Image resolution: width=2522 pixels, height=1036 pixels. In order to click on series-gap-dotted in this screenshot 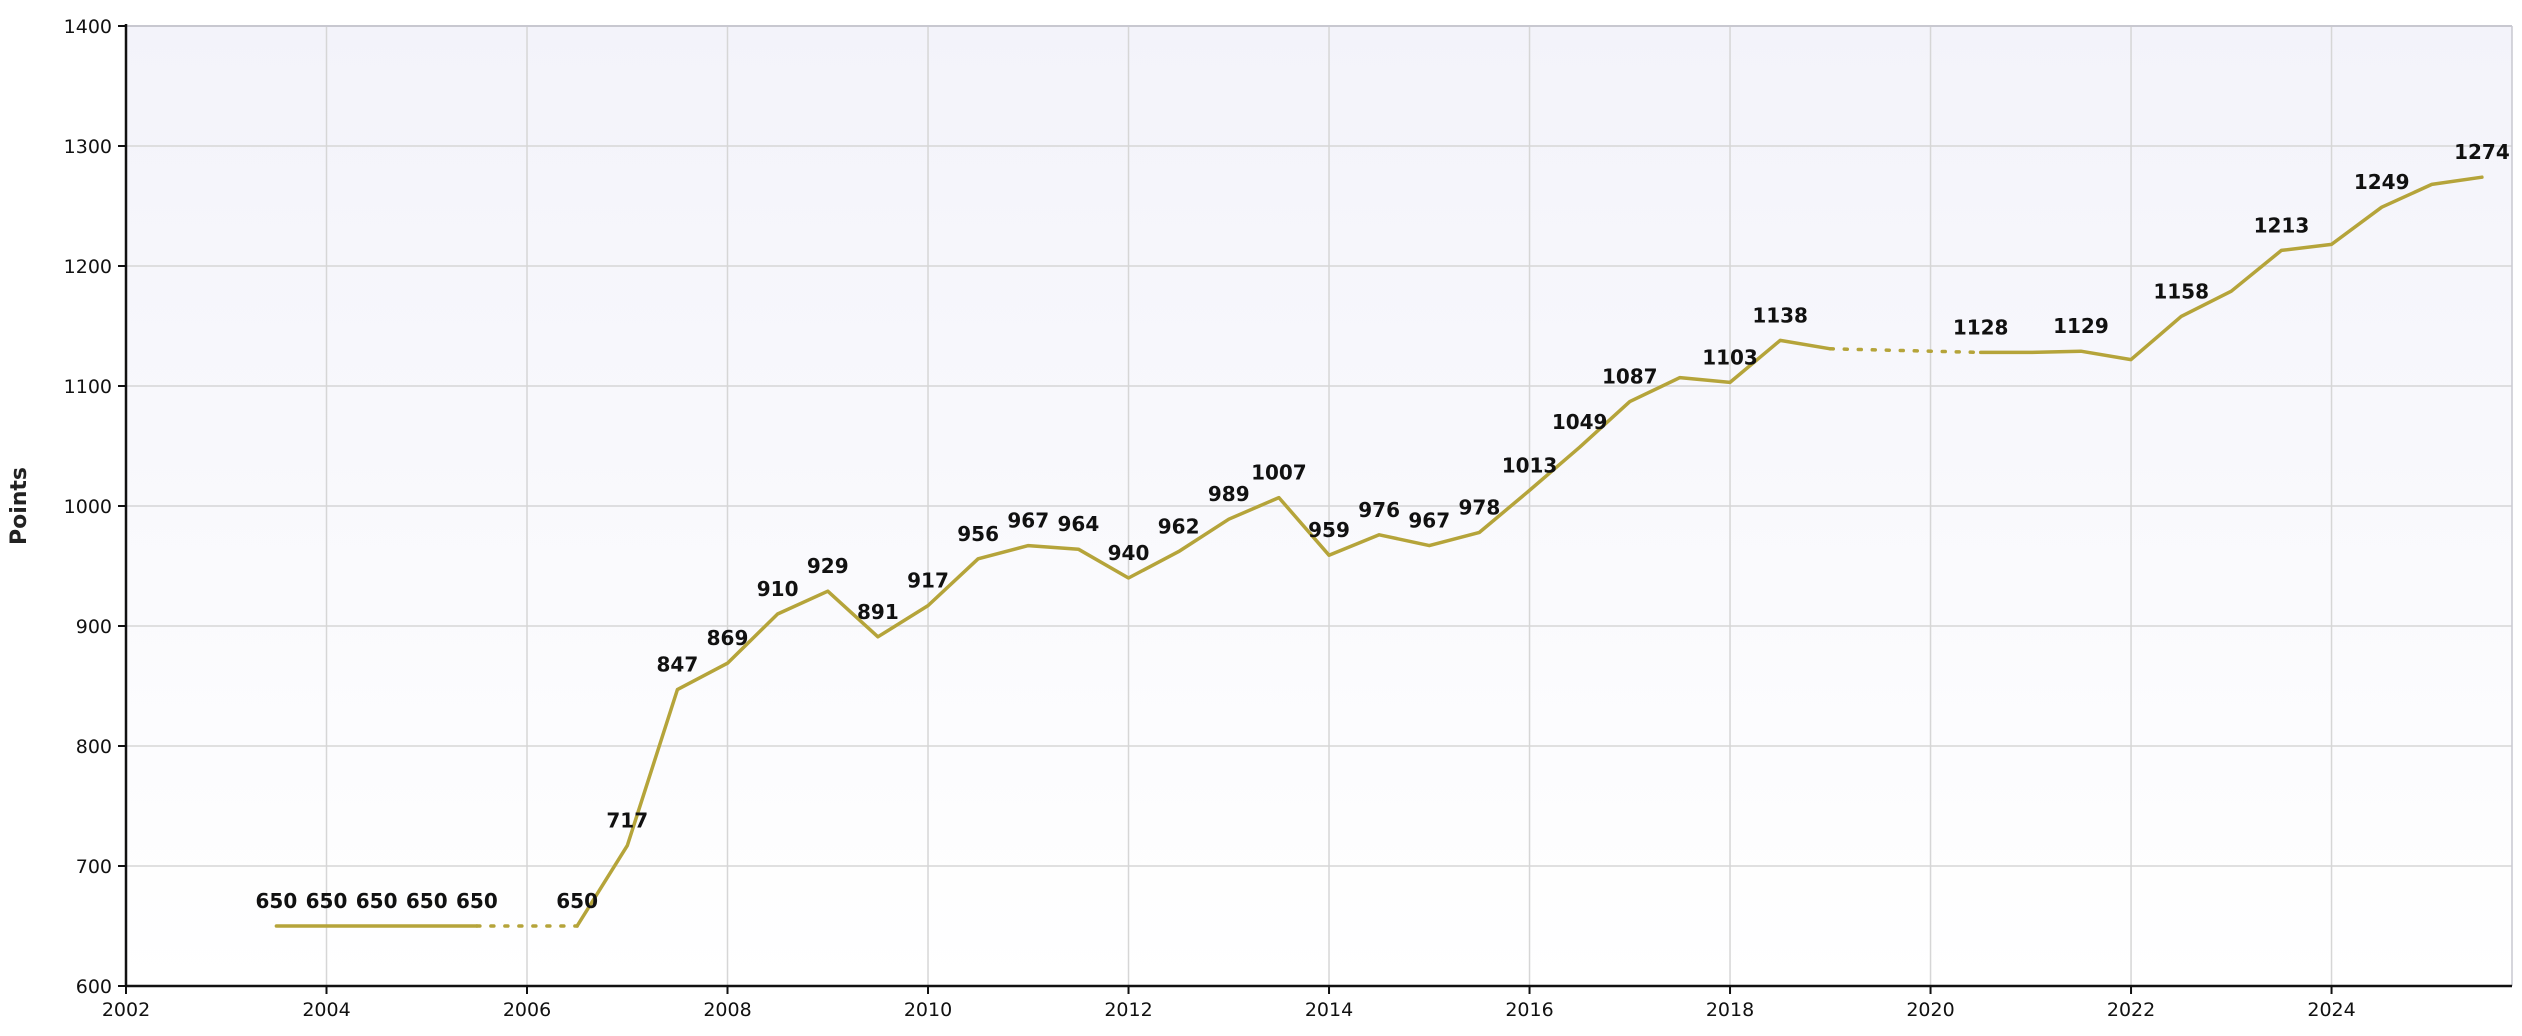, I will do `click(1905, 351)`.